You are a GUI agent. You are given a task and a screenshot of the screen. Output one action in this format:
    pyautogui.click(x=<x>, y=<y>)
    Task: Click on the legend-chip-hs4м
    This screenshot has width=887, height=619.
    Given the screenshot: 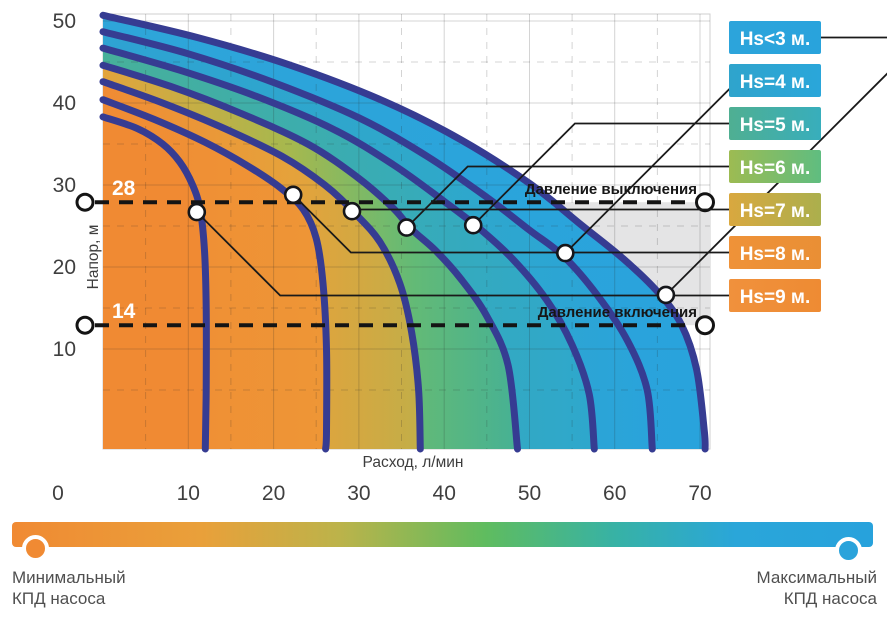 What is the action you would take?
    pyautogui.click(x=775, y=80)
    